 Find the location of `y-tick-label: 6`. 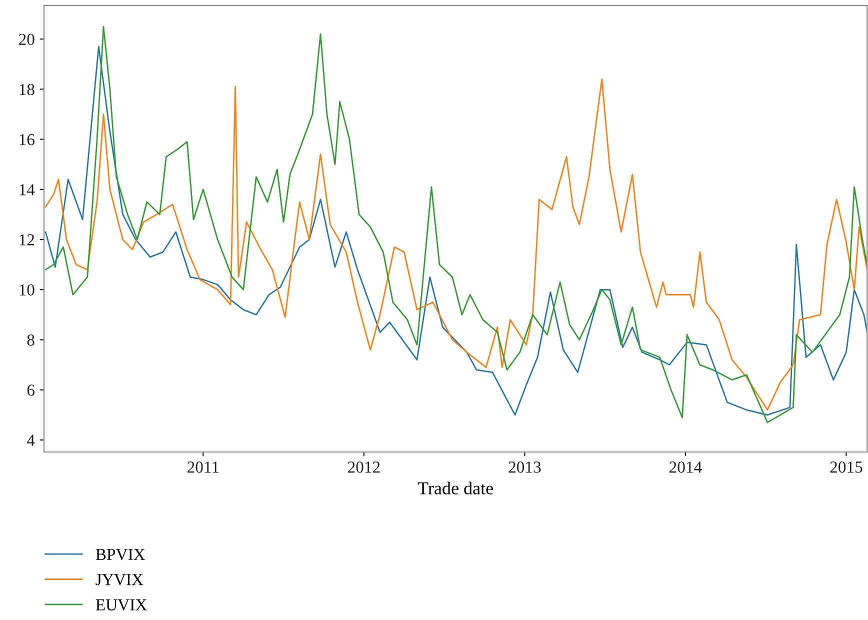

y-tick-label: 6 is located at coordinates (30, 390).